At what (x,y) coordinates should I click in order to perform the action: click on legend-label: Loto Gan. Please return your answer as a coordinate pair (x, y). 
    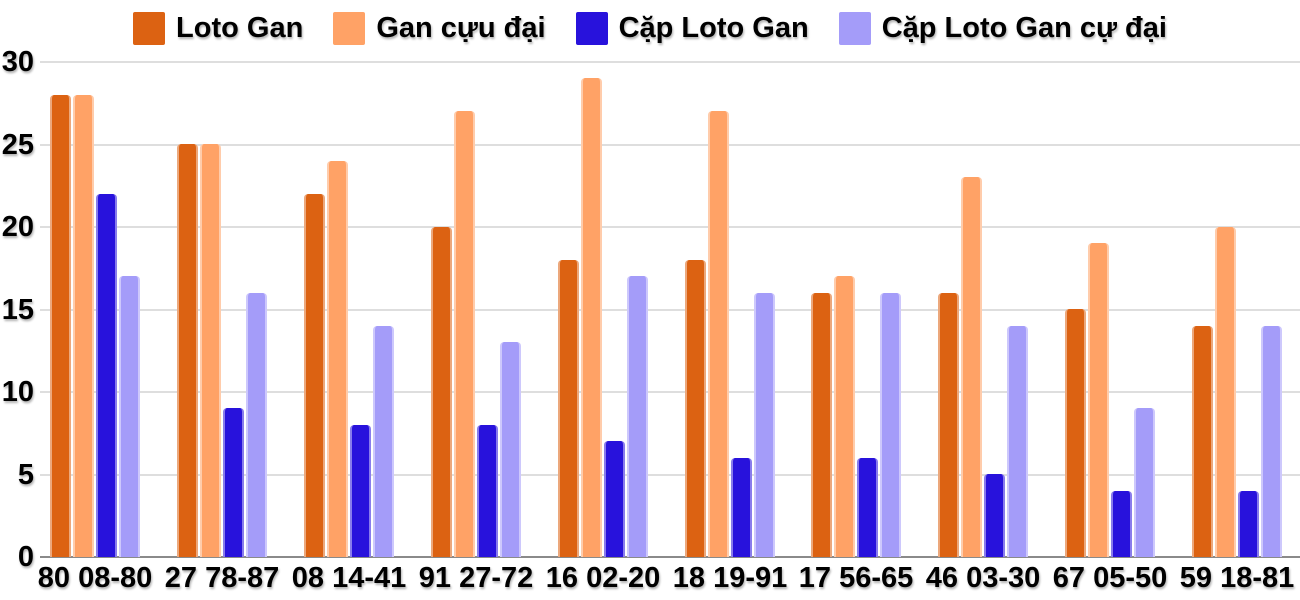
    Looking at the image, I should click on (240, 28).